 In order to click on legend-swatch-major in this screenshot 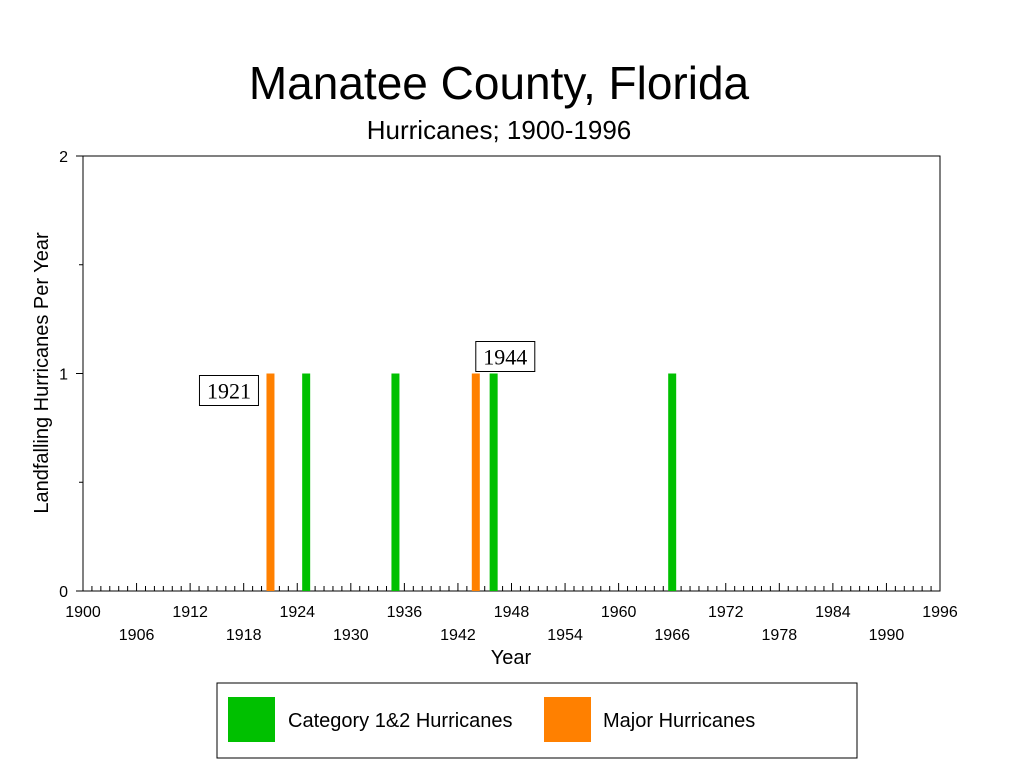, I will do `click(567, 719)`.